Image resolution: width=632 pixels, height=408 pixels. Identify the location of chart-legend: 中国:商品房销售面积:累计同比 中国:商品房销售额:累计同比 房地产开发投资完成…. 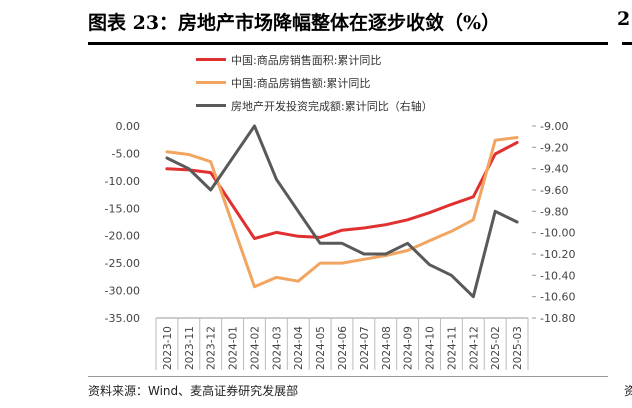
(314, 82).